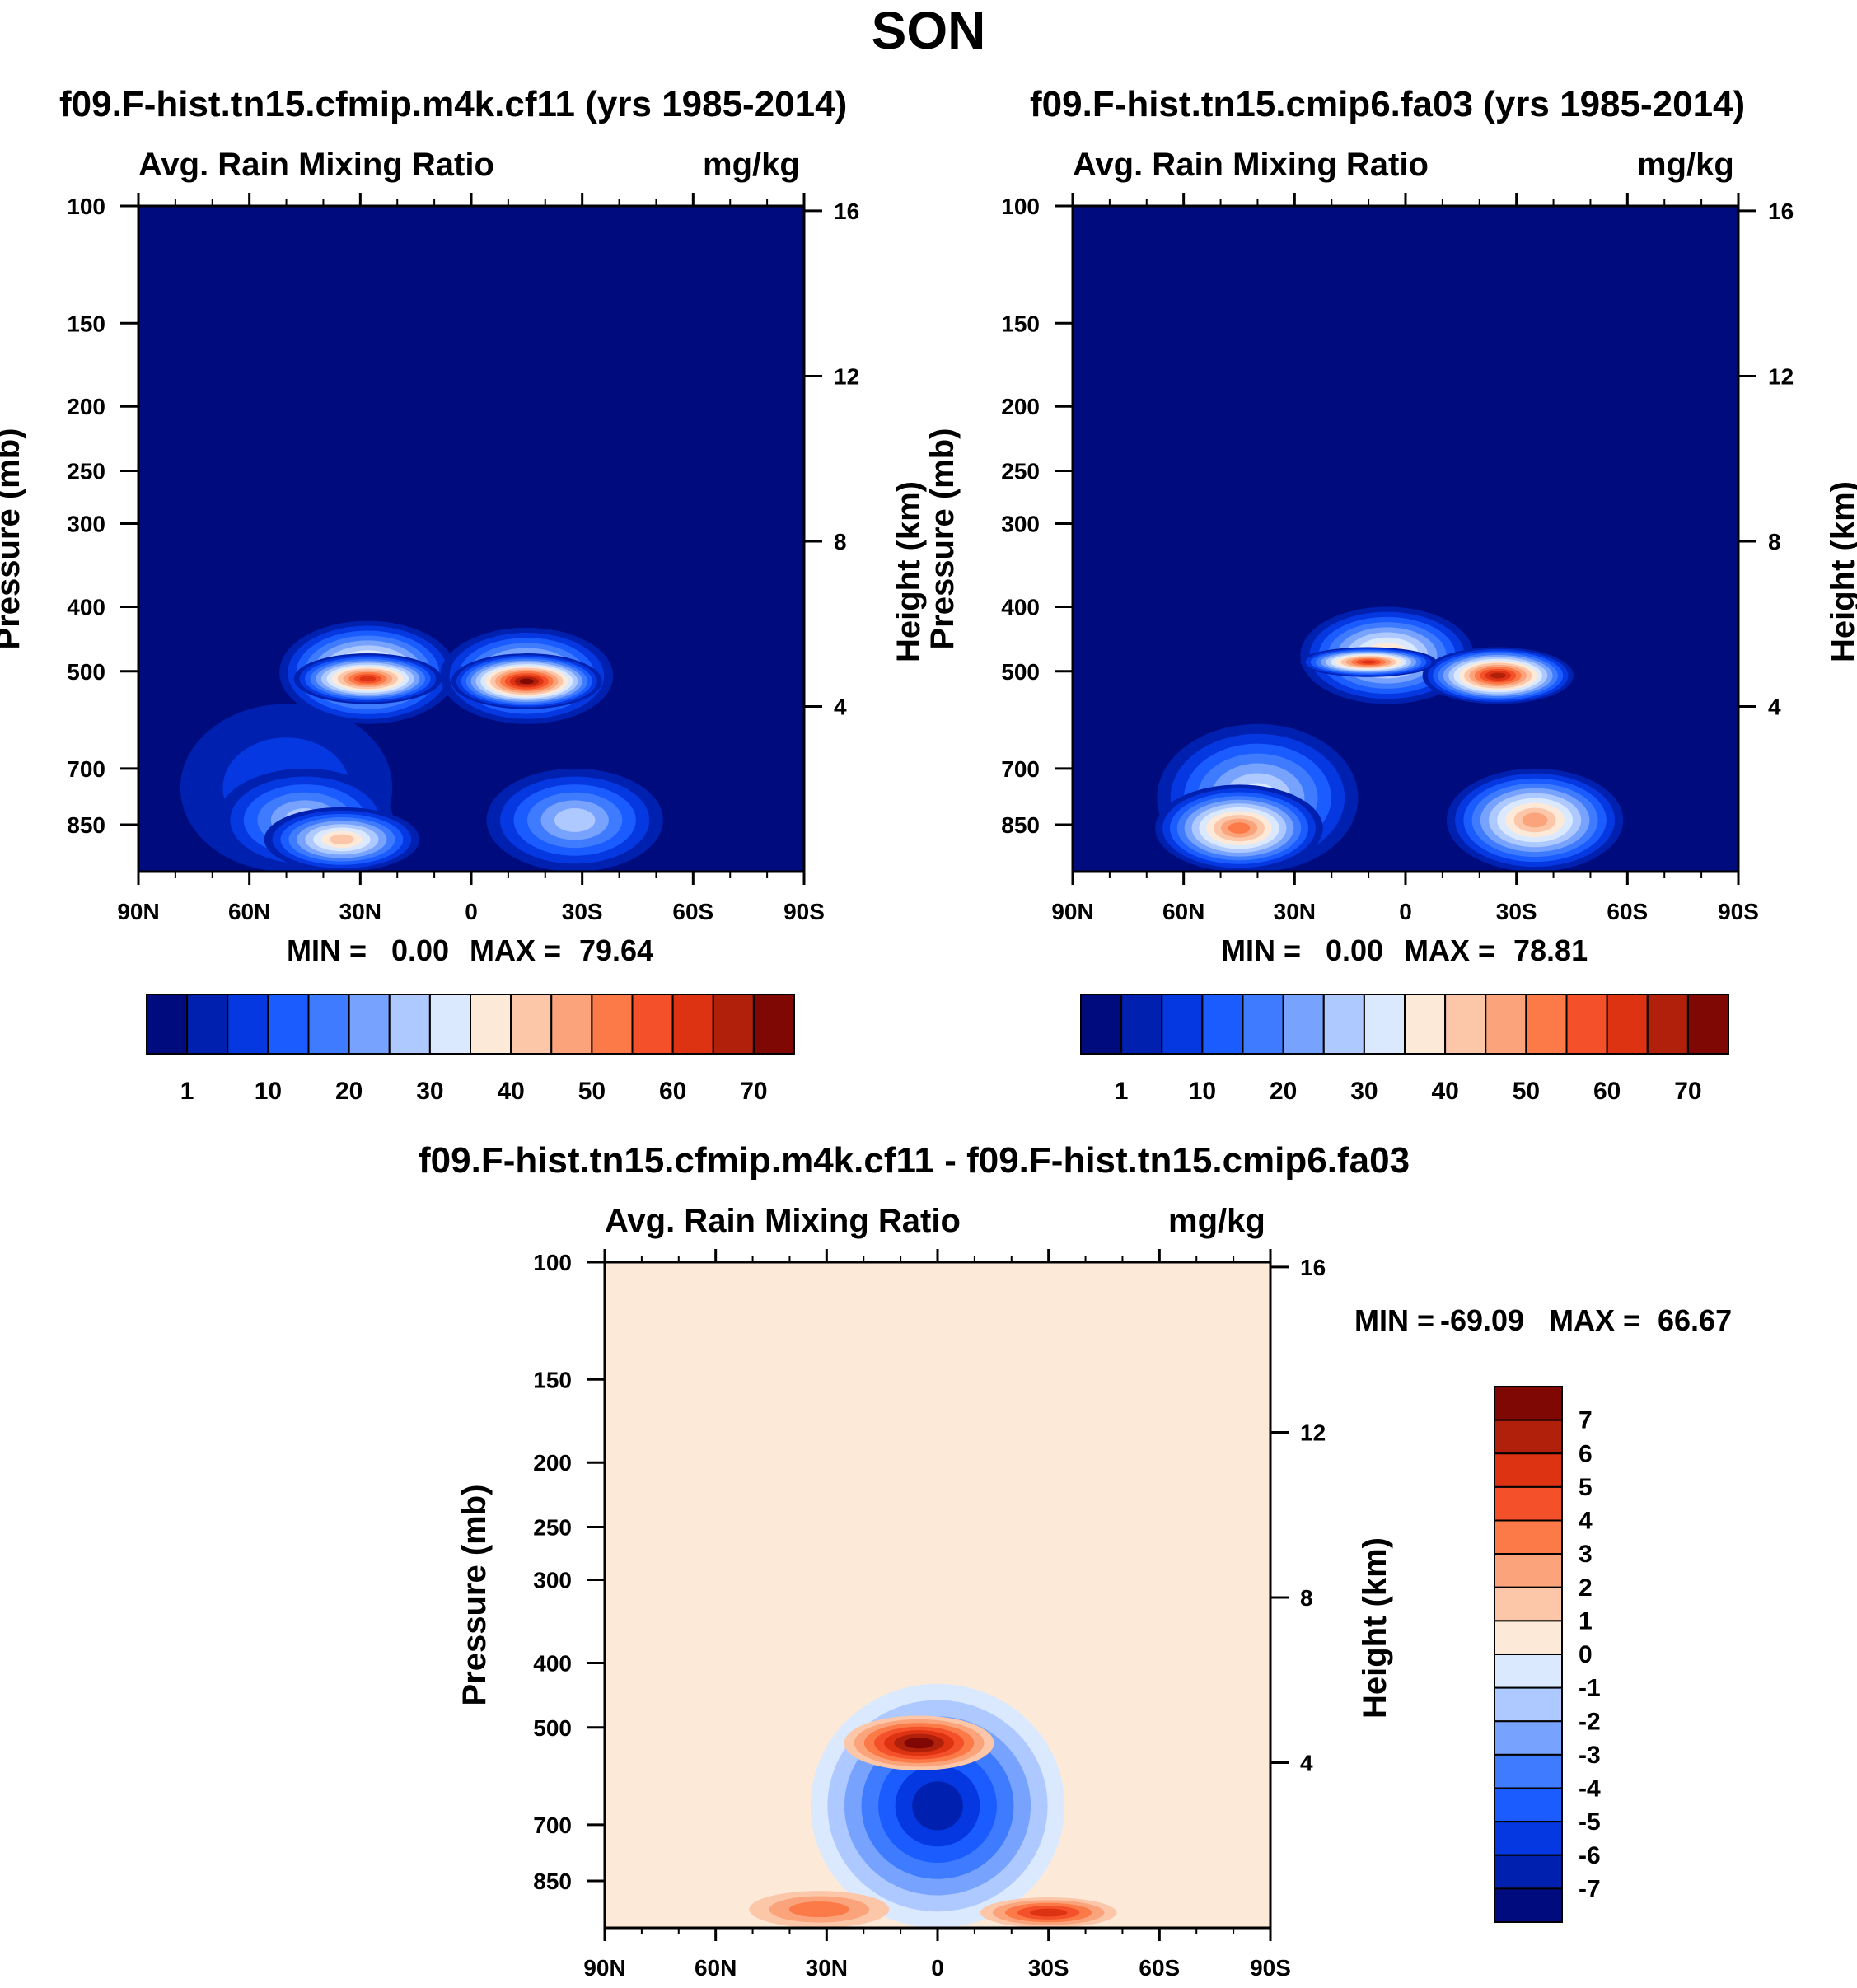  I want to click on plot2-height-tick-label: 16, so click(1781, 211).